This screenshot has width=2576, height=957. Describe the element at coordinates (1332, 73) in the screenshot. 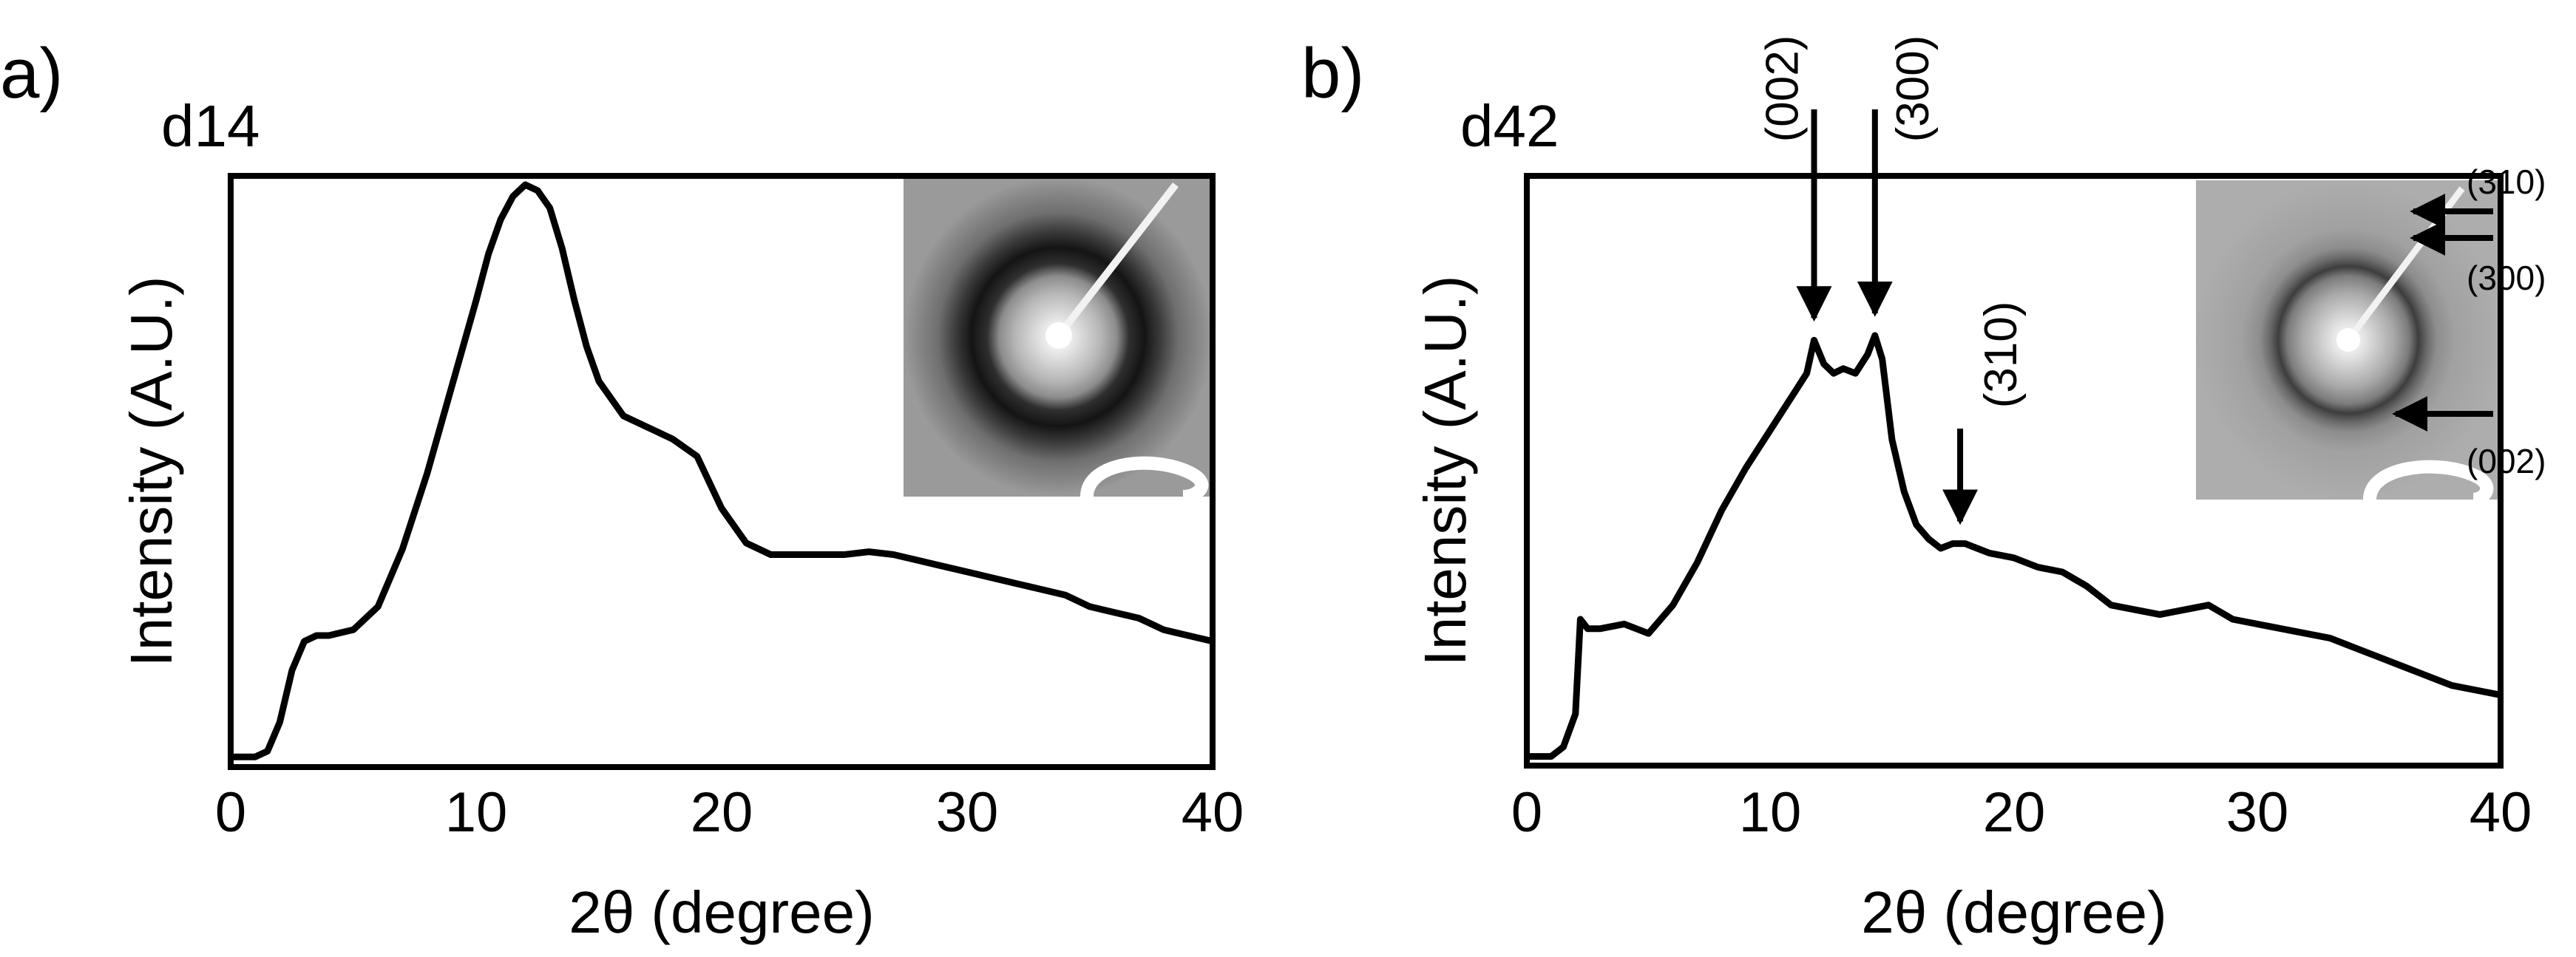

I see `panel-label-b: b)` at that location.